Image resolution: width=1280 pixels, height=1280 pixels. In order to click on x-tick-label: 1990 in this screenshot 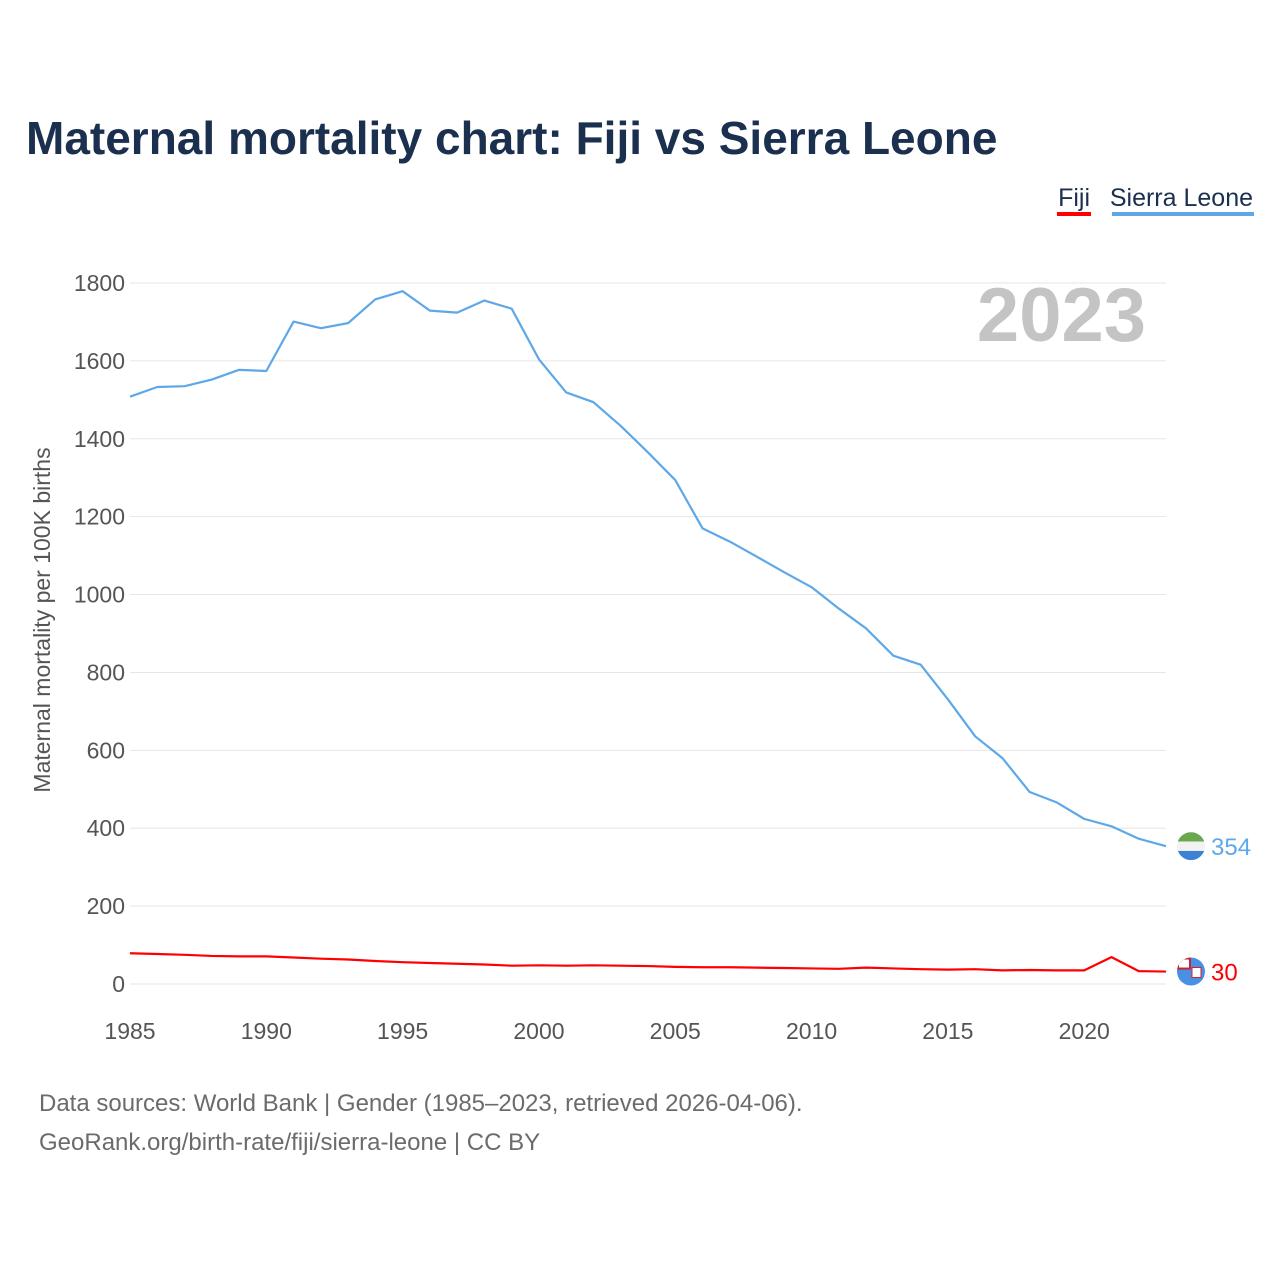, I will do `click(266, 1031)`.